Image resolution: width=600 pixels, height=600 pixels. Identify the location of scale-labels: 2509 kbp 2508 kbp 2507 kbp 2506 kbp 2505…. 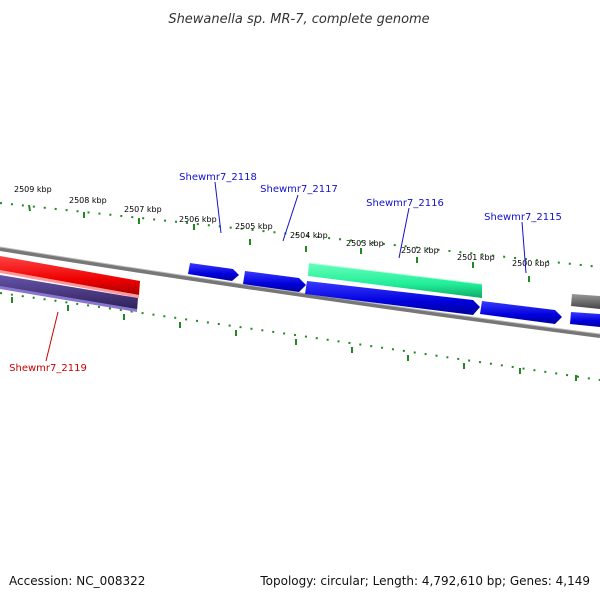
(282, 226).